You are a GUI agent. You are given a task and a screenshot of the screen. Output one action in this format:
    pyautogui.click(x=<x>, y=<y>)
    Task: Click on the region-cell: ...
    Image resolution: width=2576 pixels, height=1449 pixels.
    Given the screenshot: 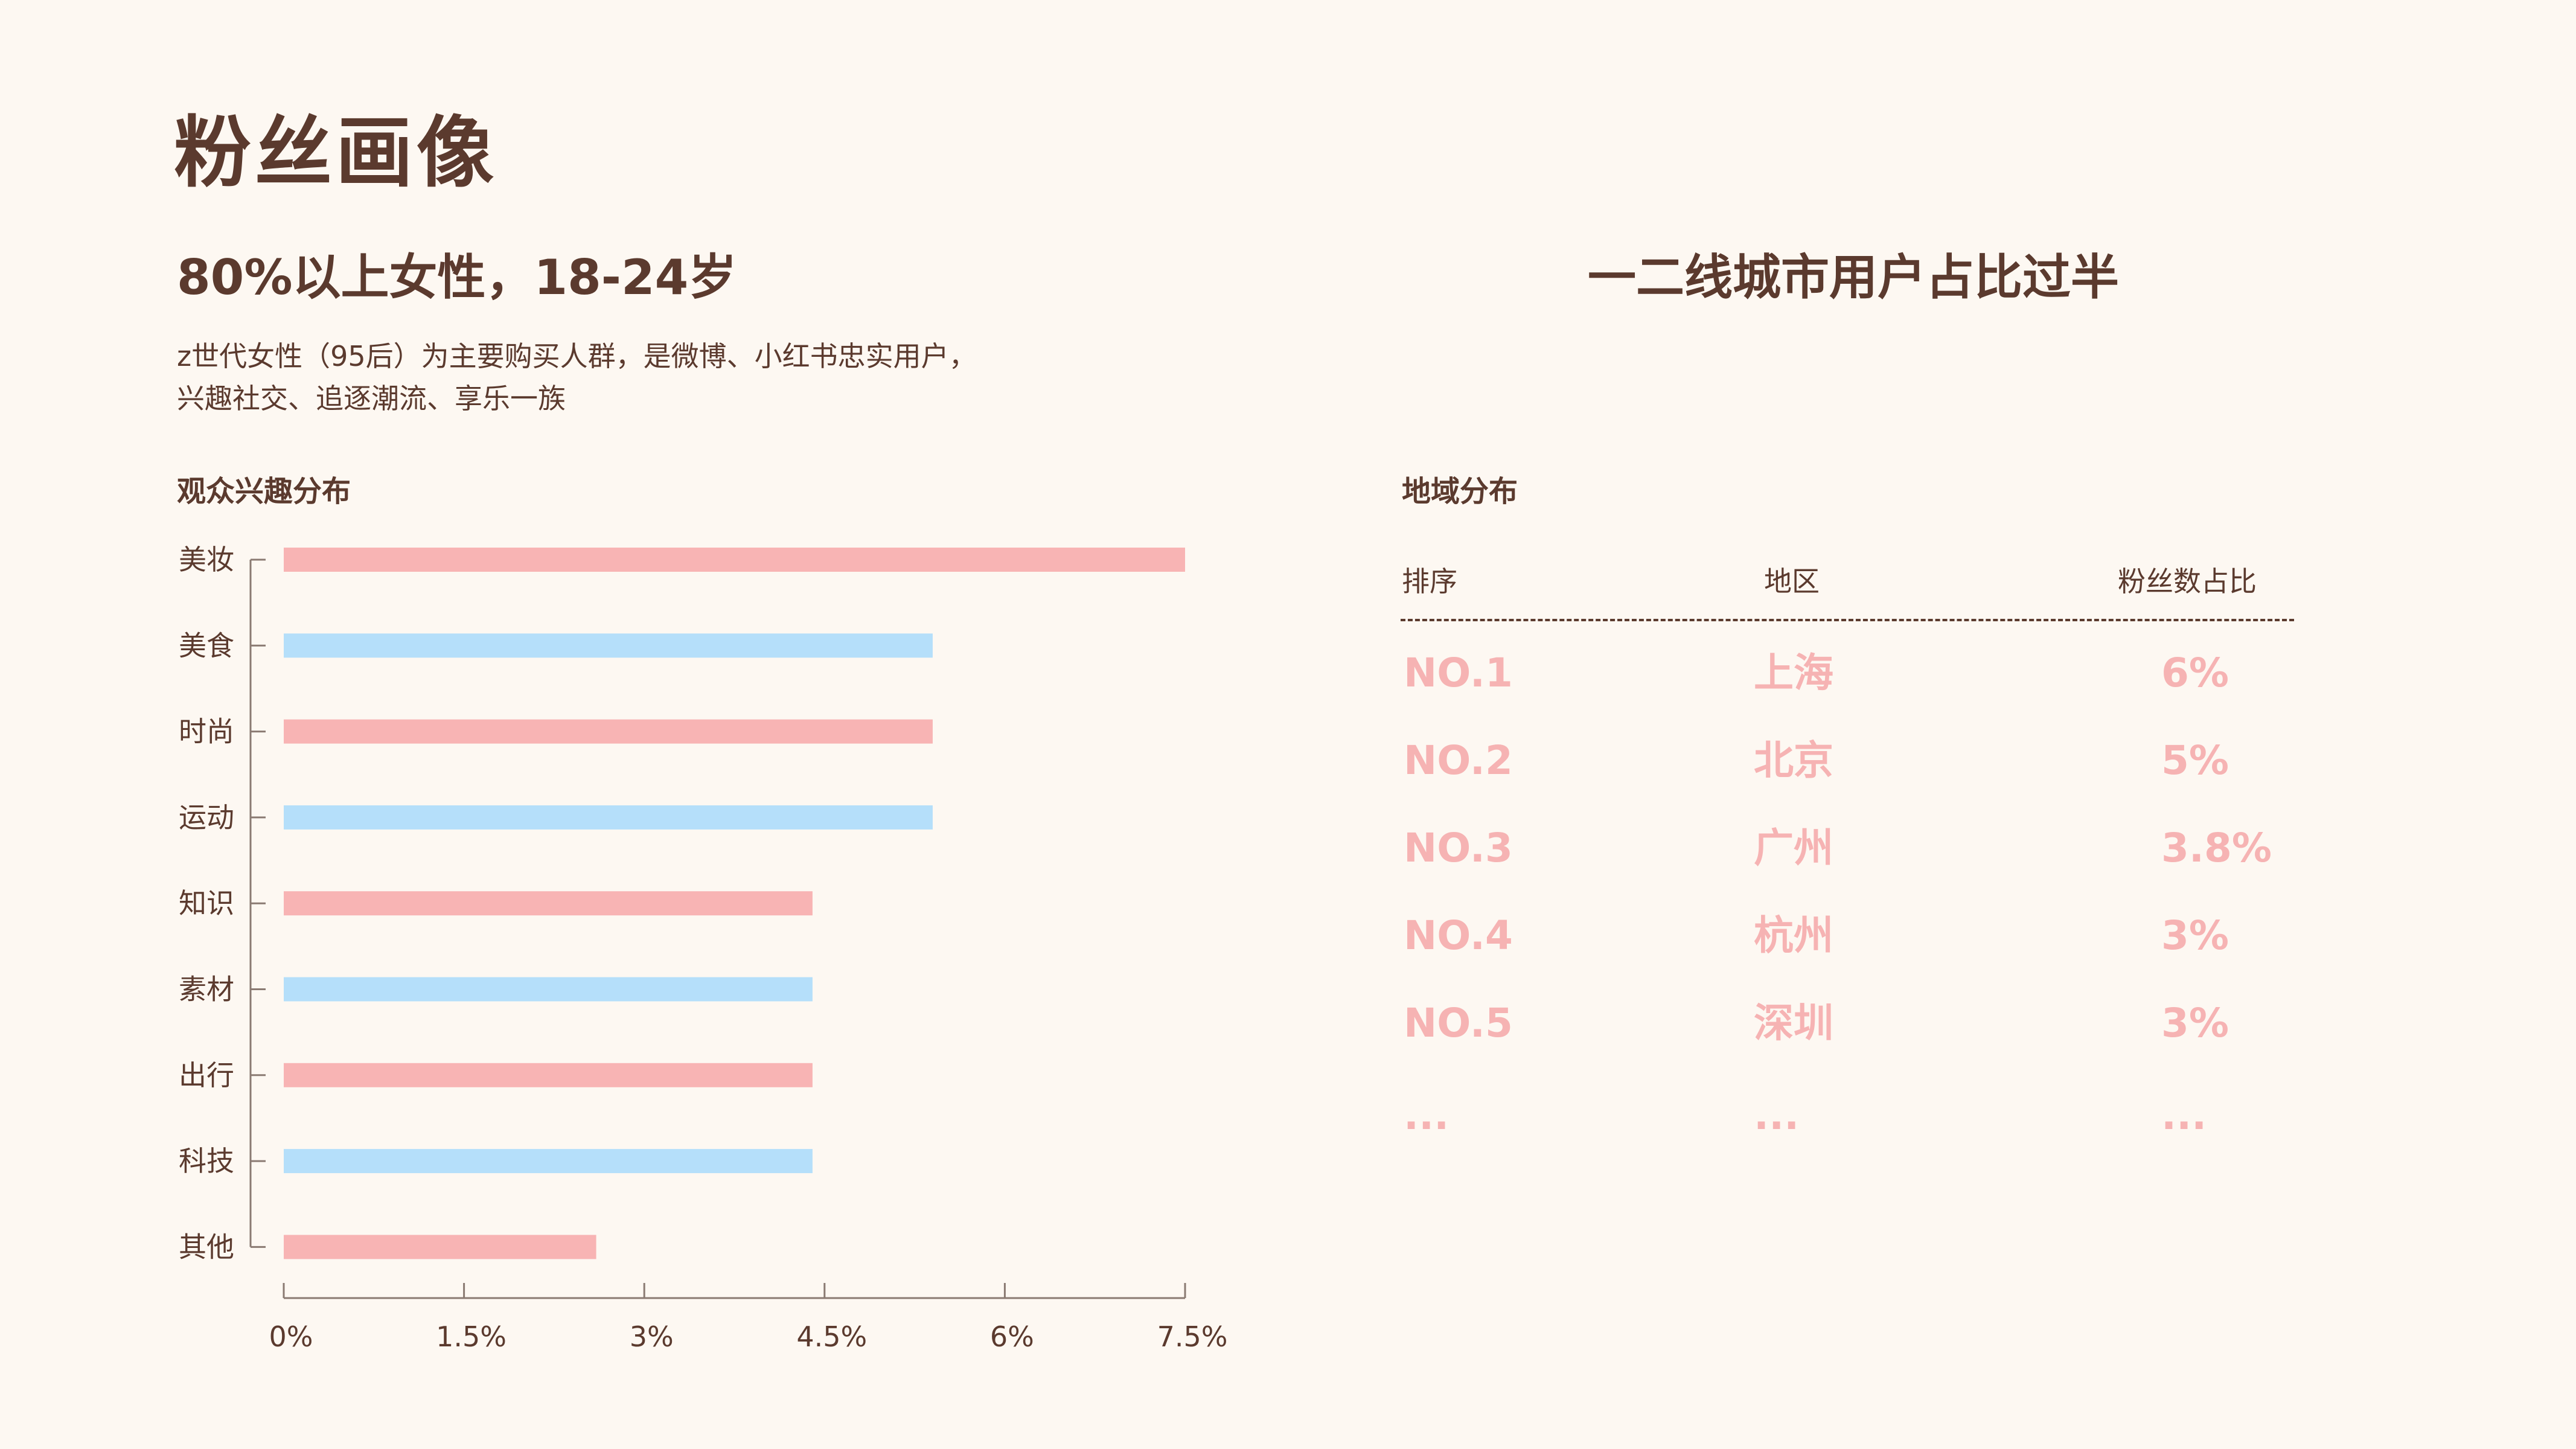 What is the action you would take?
    pyautogui.click(x=1777, y=1115)
    